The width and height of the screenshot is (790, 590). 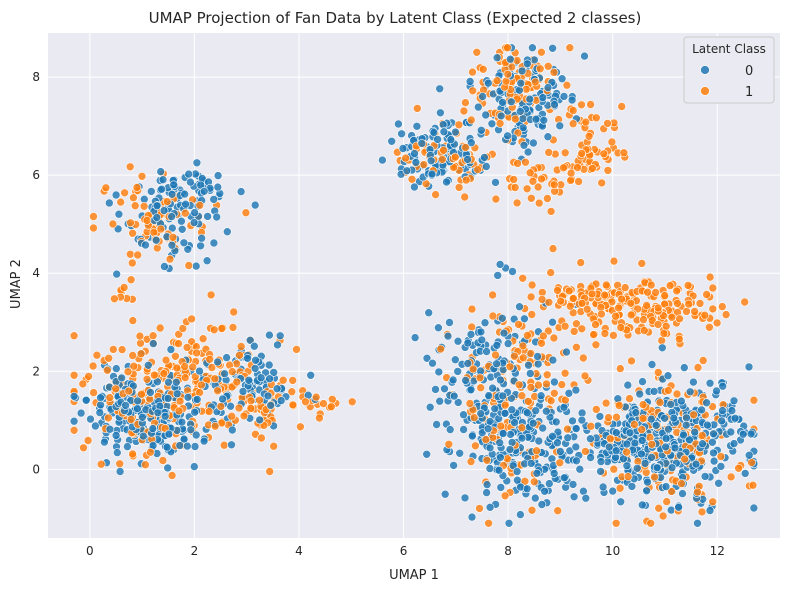 I want to click on legend: Latent Class 0 1, so click(x=729, y=70).